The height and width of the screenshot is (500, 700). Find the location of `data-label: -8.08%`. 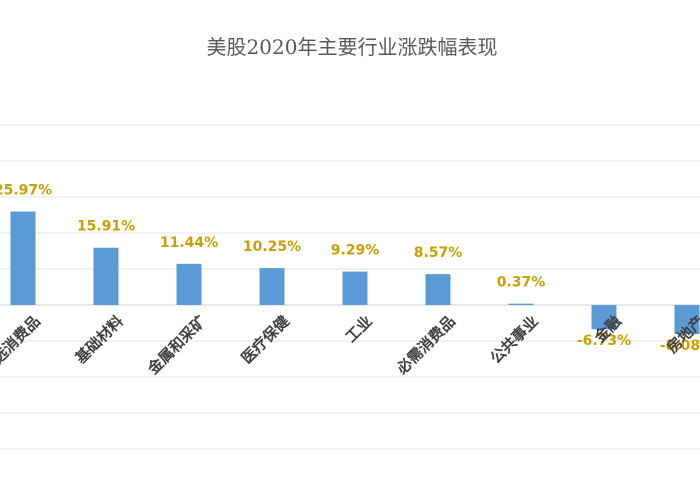

data-label: -8.08% is located at coordinates (680, 346).